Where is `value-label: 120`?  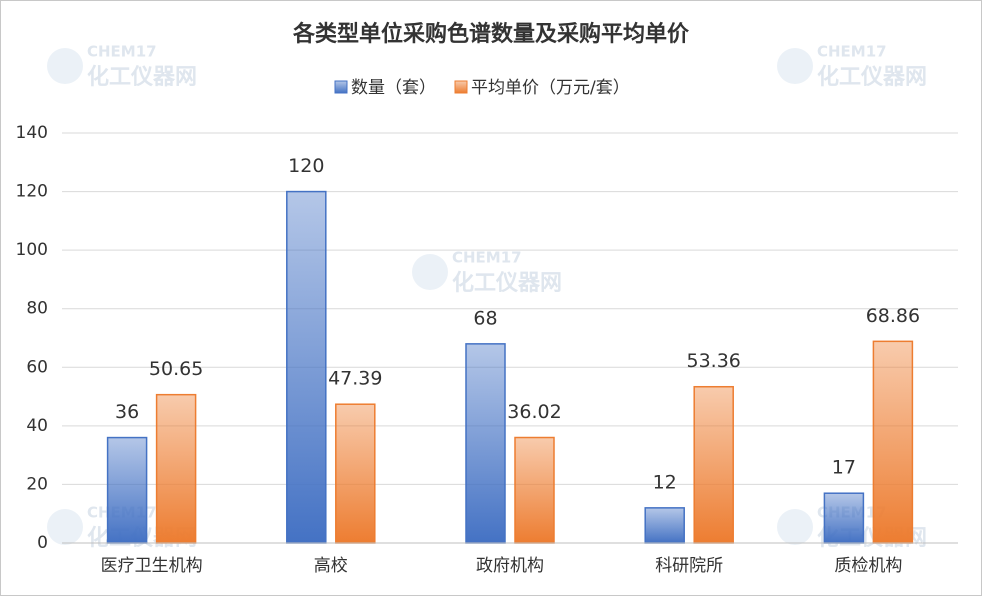
value-label: 120 is located at coordinates (306, 166).